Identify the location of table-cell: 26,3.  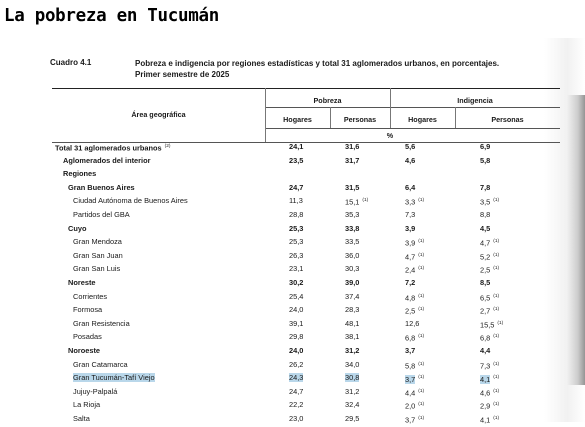
(319, 256).